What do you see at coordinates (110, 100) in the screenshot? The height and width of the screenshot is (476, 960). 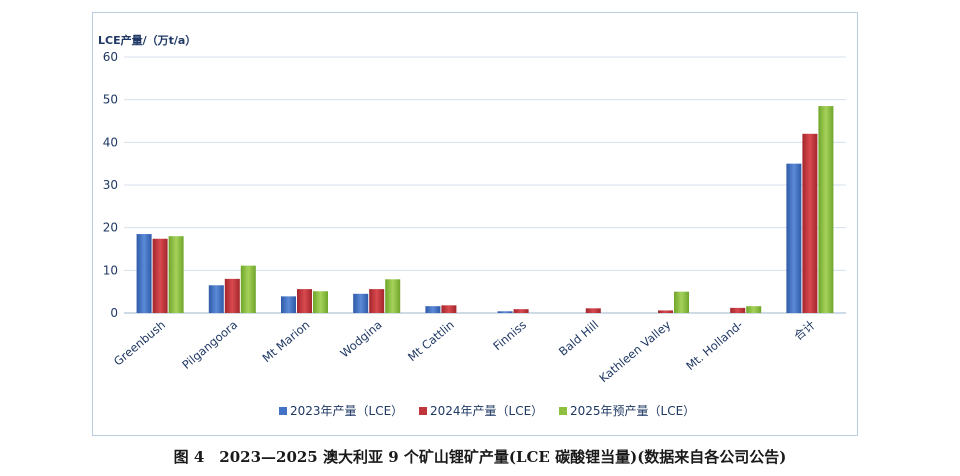 I see `y-tick-label: 50` at bounding box center [110, 100].